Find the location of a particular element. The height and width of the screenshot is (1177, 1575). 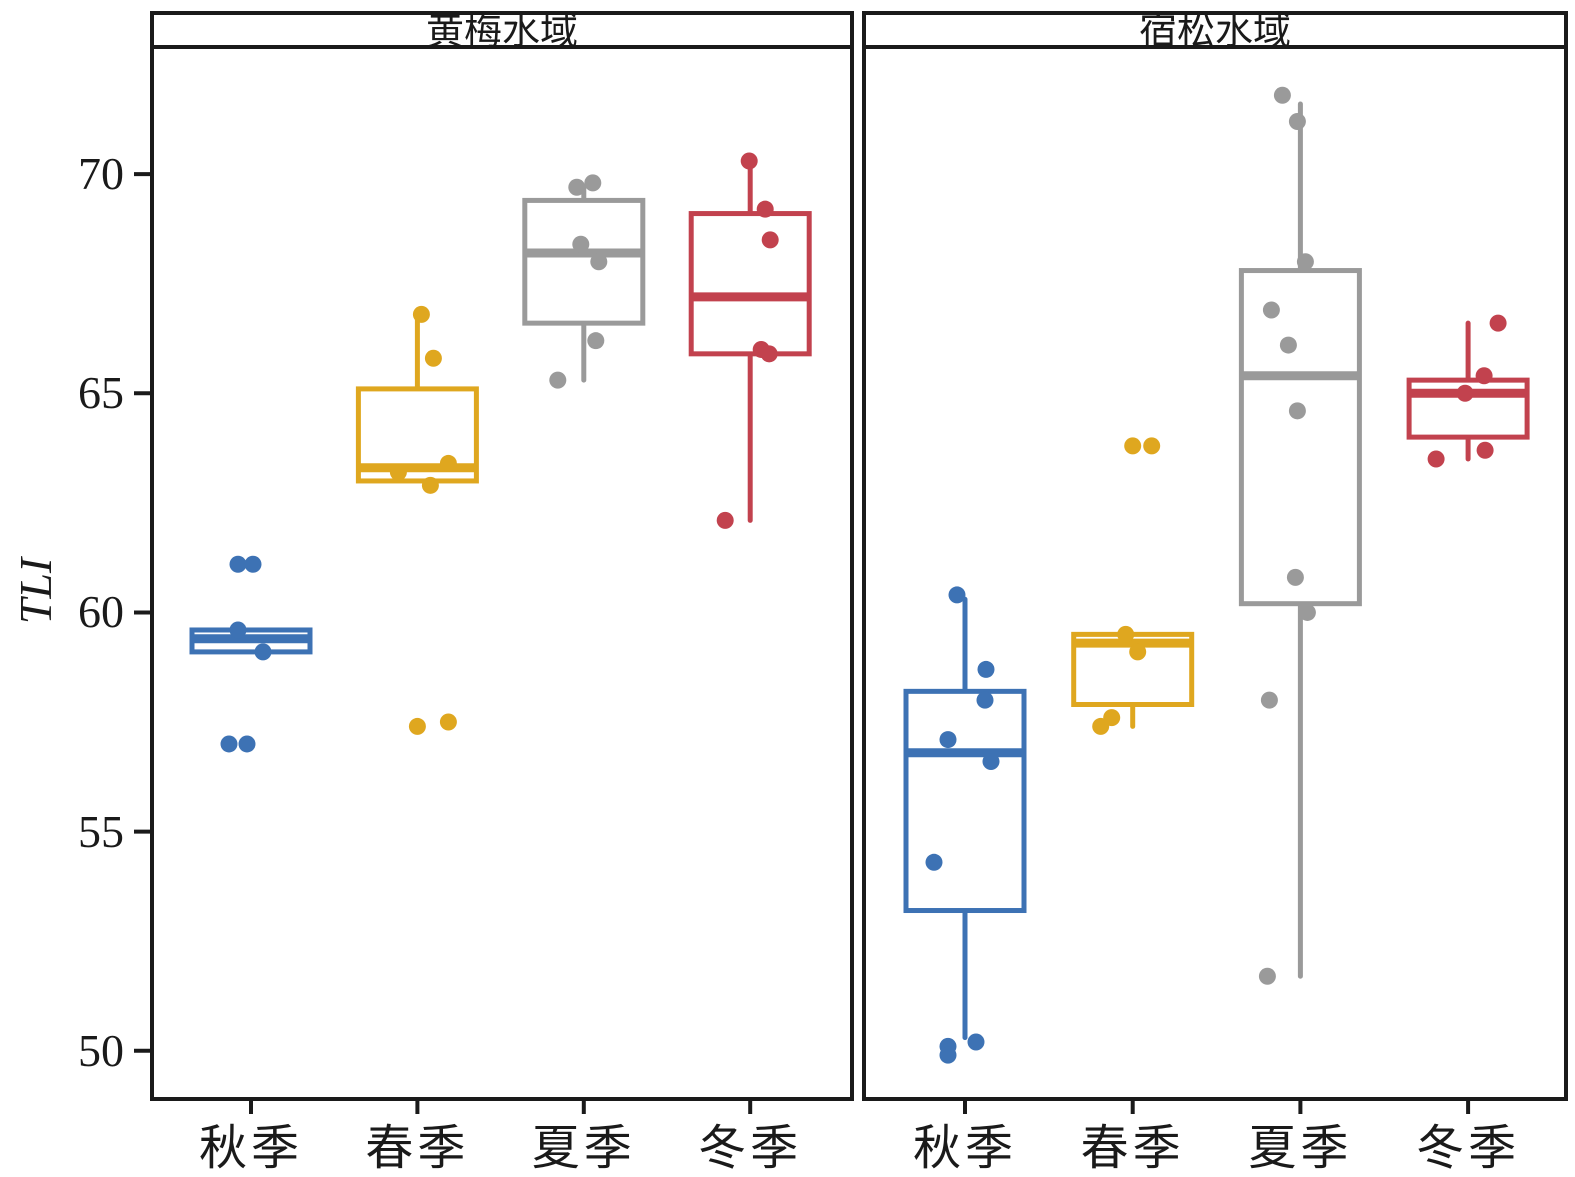

y-tick-label: 70 is located at coordinates (101, 174).